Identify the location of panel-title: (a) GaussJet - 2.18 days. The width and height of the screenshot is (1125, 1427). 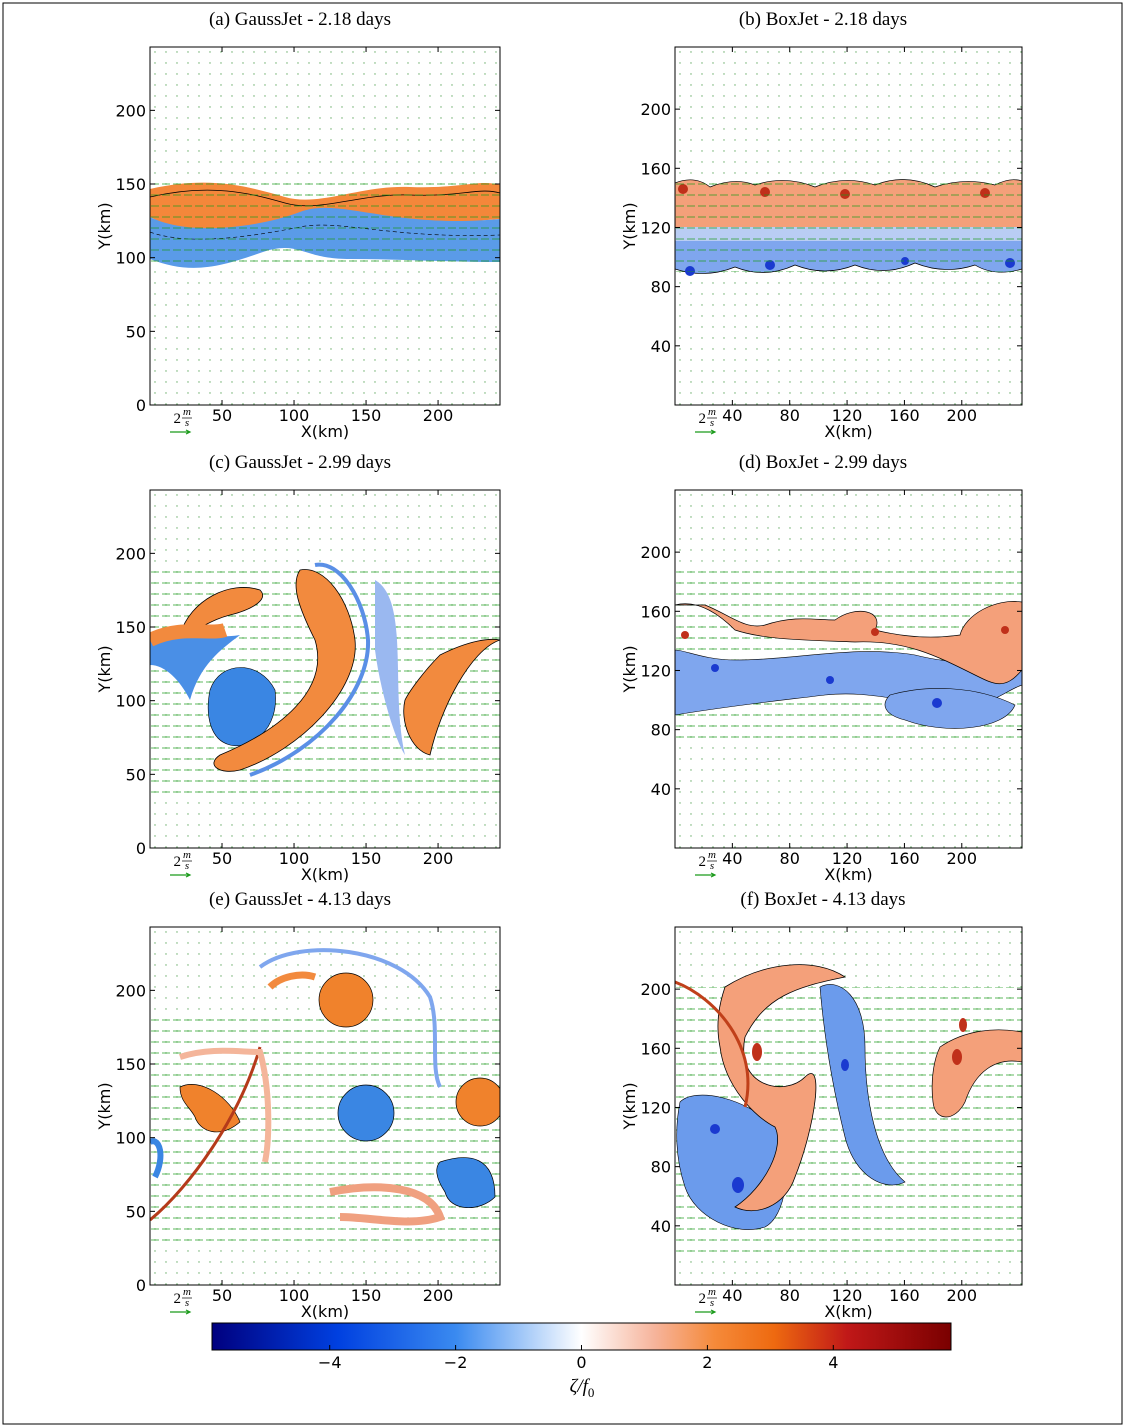
(300, 19).